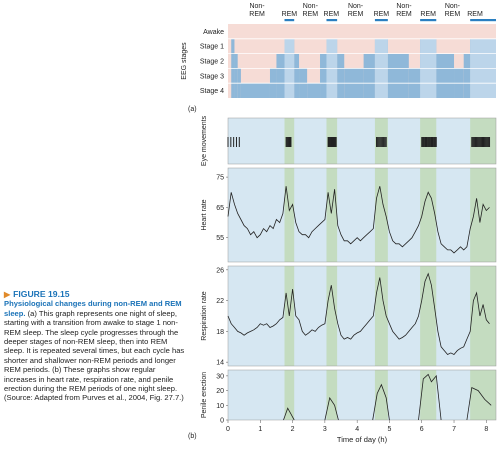  What do you see at coordinates (290, 14) in the screenshot?
I see `rem-label-0: REM` at bounding box center [290, 14].